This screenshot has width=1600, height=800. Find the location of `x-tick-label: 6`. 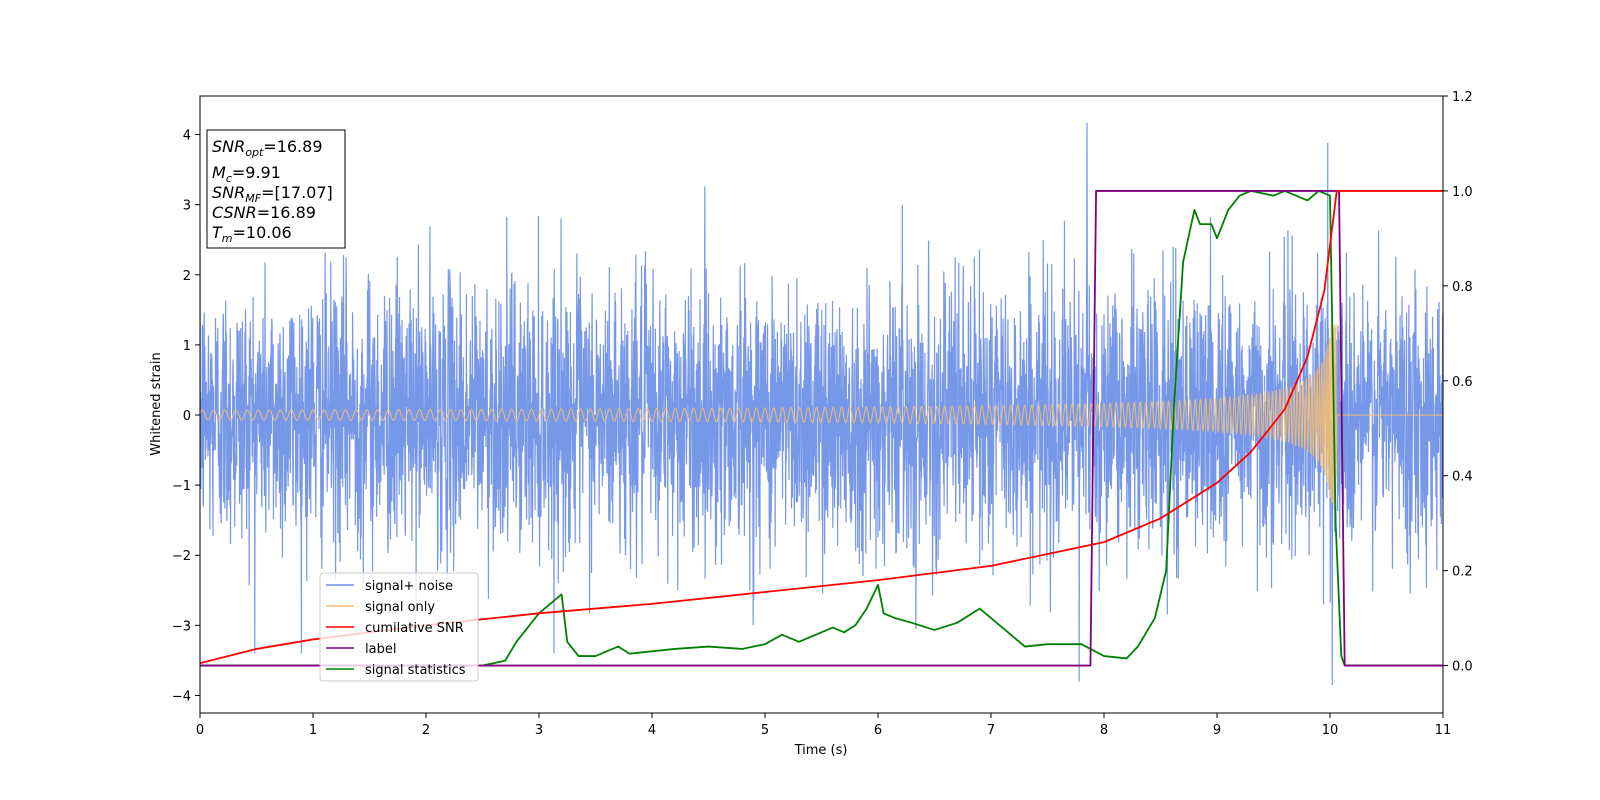

x-tick-label: 6 is located at coordinates (878, 730).